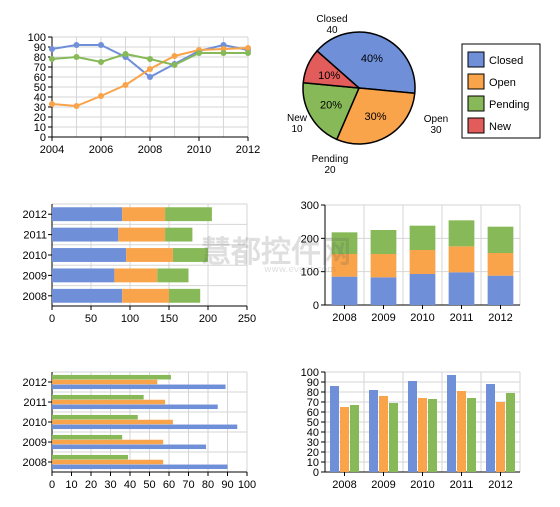  Describe the element at coordinates (462, 318) in the screenshot. I see `x-tick-label: 2011` at that location.